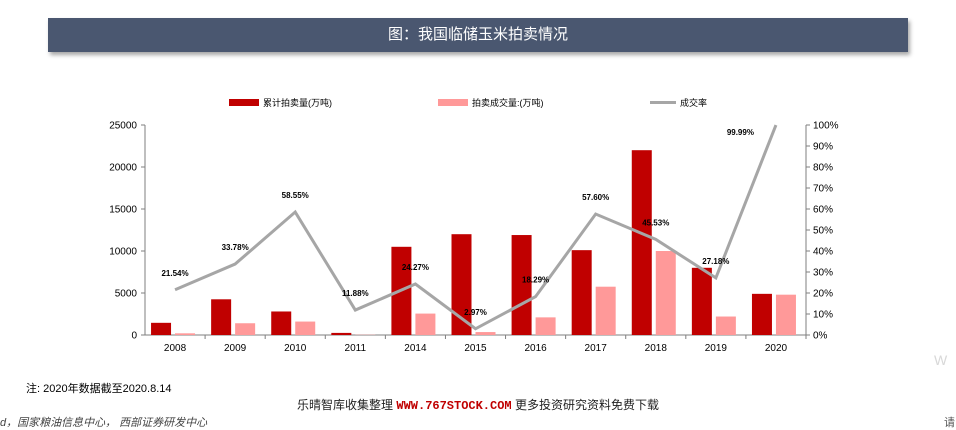 This screenshot has width=956, height=430. Describe the element at coordinates (295, 195) in the screenshot. I see `rate-data-label: 58.55%` at that location.